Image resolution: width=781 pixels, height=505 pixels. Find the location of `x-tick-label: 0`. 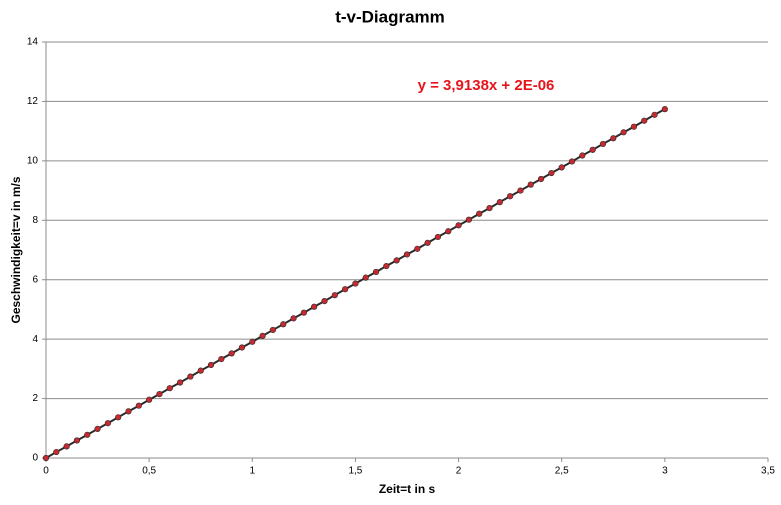

x-tick-label: 0 is located at coordinates (46, 471).